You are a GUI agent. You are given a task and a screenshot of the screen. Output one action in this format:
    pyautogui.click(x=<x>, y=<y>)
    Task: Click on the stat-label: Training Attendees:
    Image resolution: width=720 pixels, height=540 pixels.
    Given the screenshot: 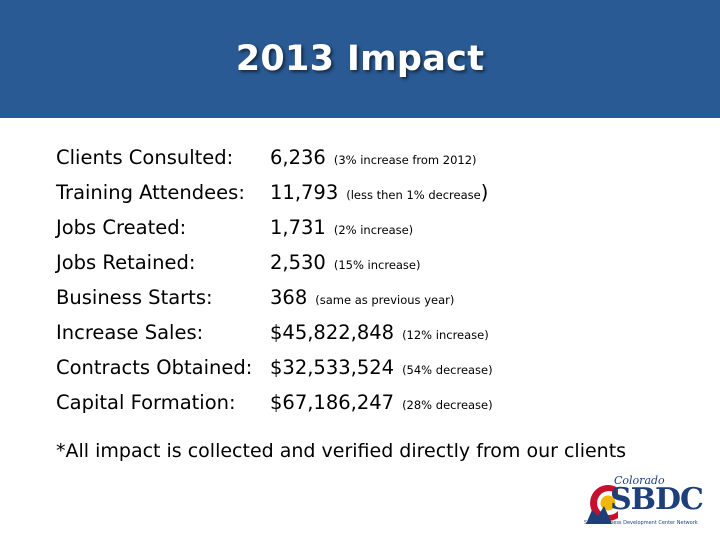 What is the action you would take?
    pyautogui.click(x=150, y=192)
    